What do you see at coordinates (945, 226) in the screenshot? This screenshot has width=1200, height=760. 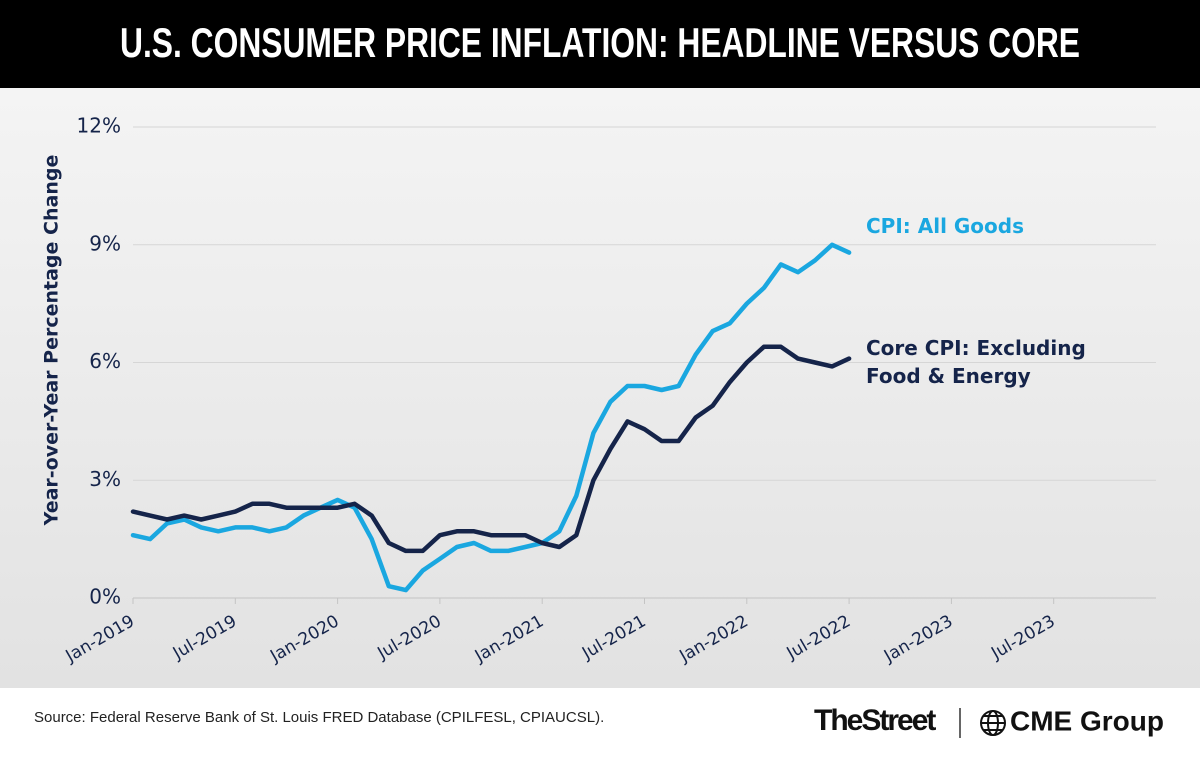 I see `series-label: CPI: All Goods` at bounding box center [945, 226].